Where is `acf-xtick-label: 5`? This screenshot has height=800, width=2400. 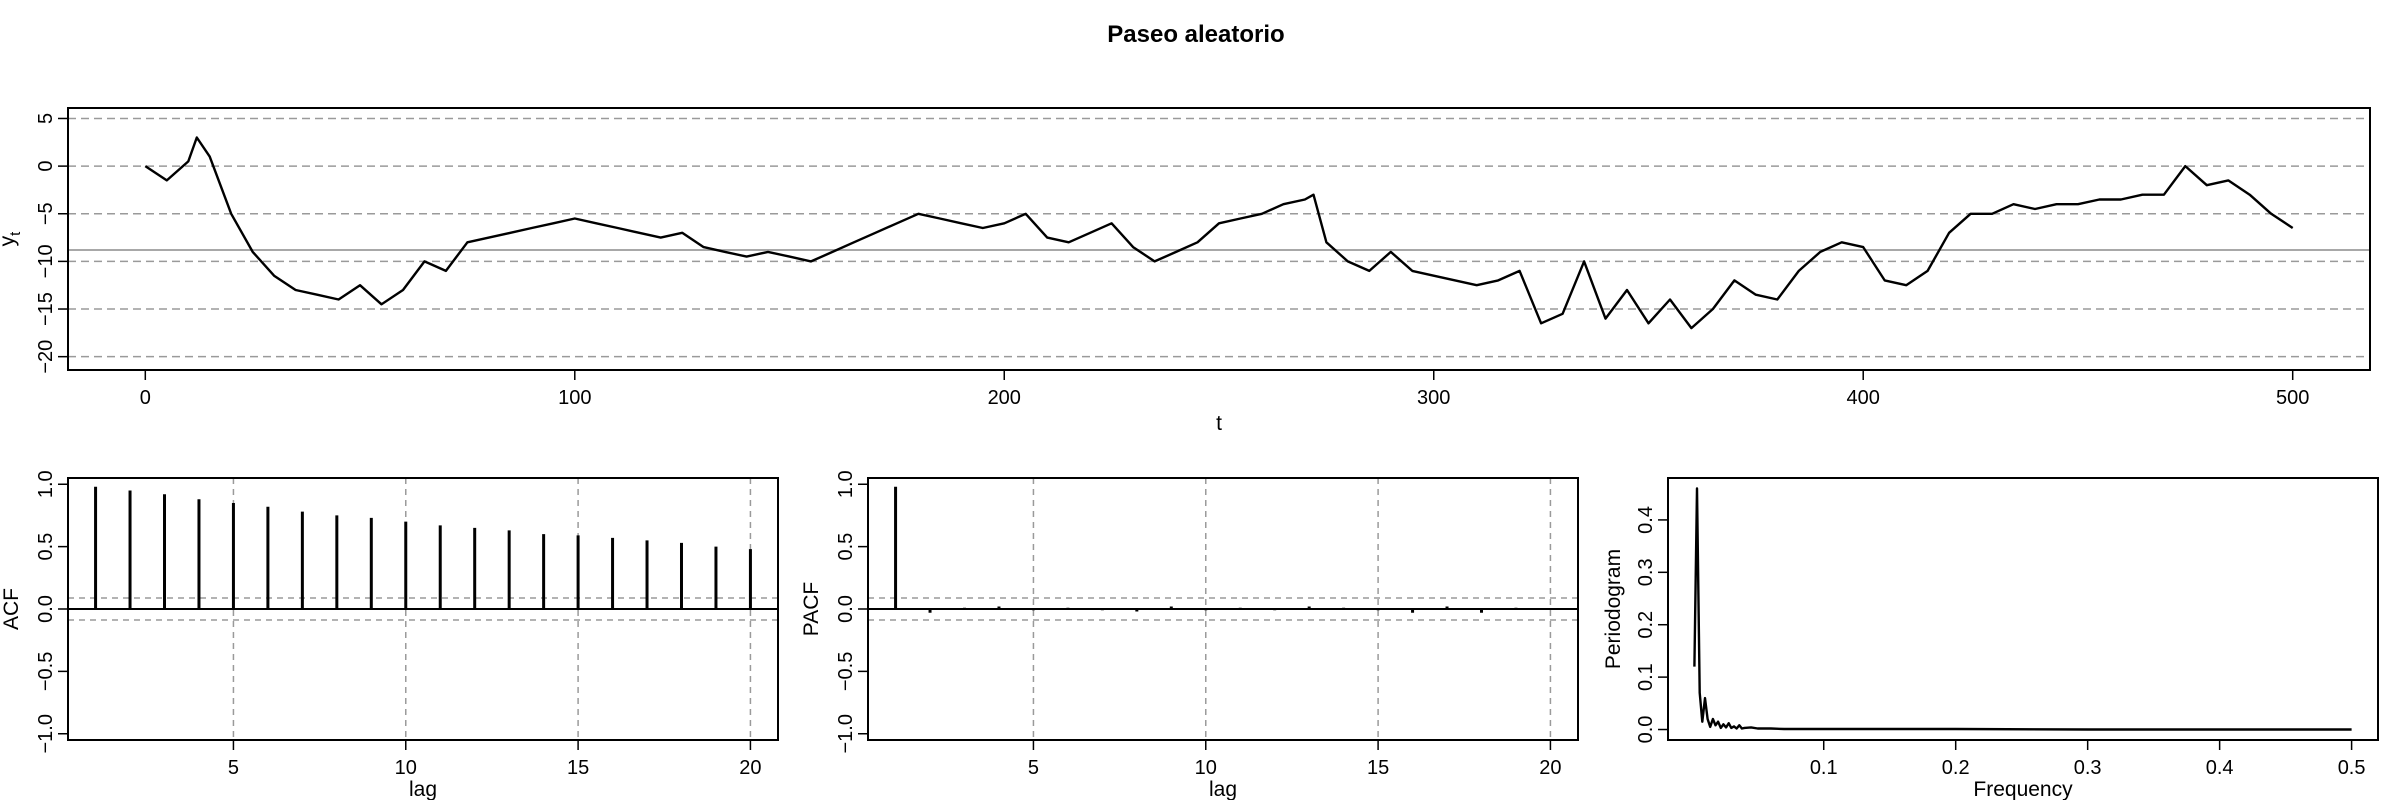
acf-xtick-label: 5 is located at coordinates (233, 768).